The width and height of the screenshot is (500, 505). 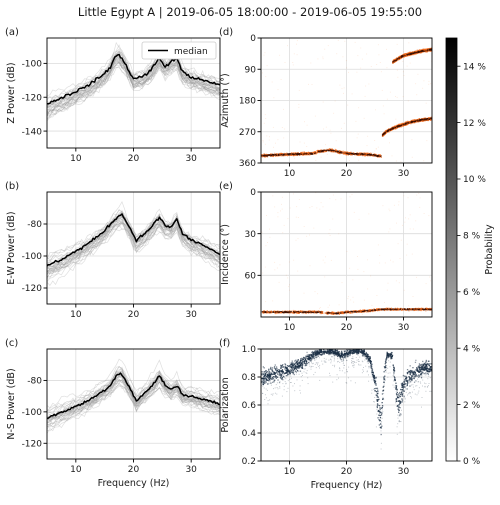 I want to click on x-tick-label: 10, so click(x=290, y=328).